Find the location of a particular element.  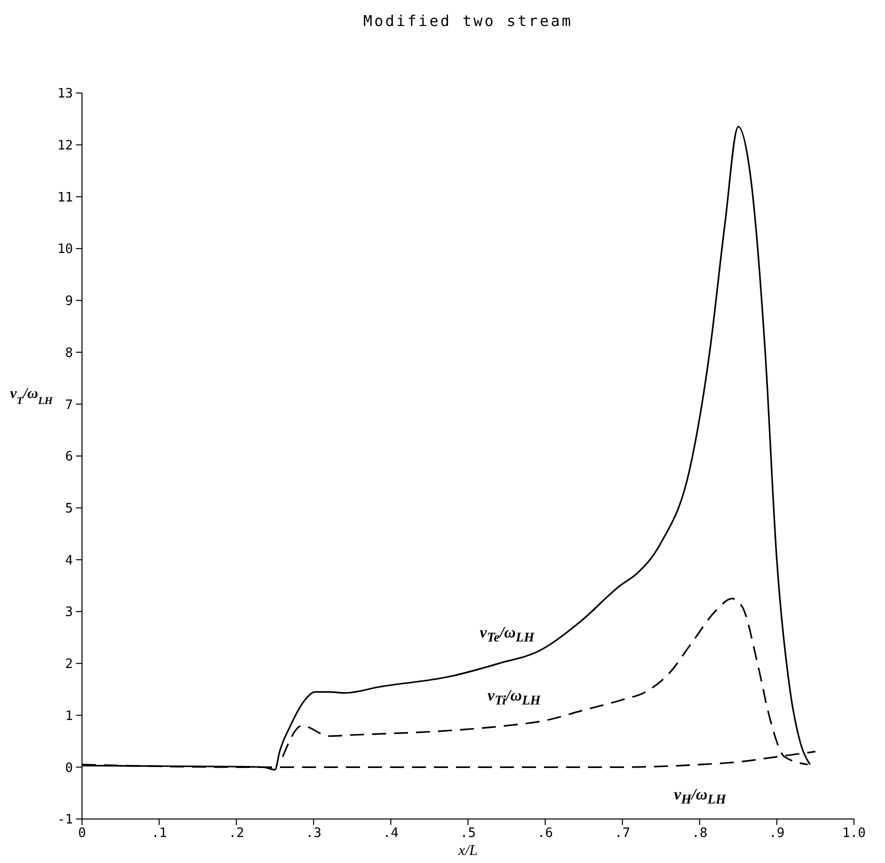

y-tick-label: 12 is located at coordinates (65, 146).